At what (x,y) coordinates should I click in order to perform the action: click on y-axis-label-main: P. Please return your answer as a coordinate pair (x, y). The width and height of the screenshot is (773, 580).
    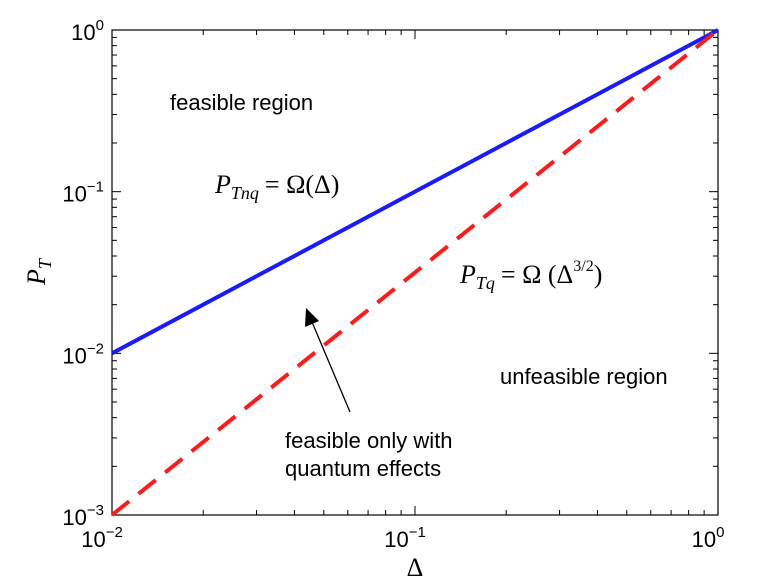
    Looking at the image, I should click on (36, 277).